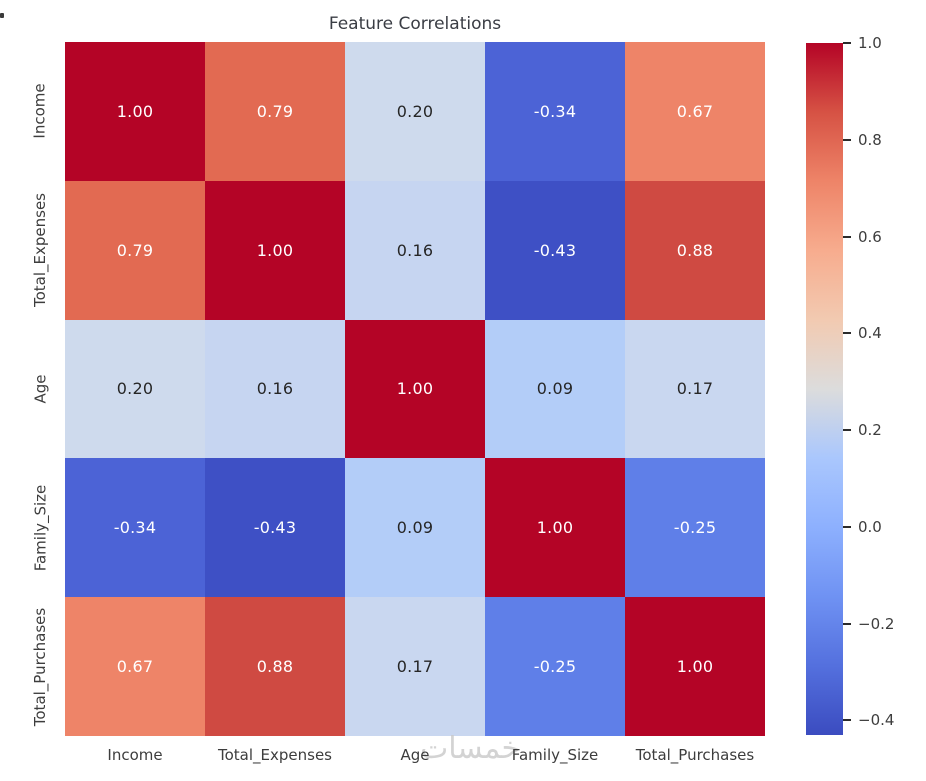 The image size is (926, 781). I want to click on y-tick-label-text: Total_Expenses, so click(40, 250).